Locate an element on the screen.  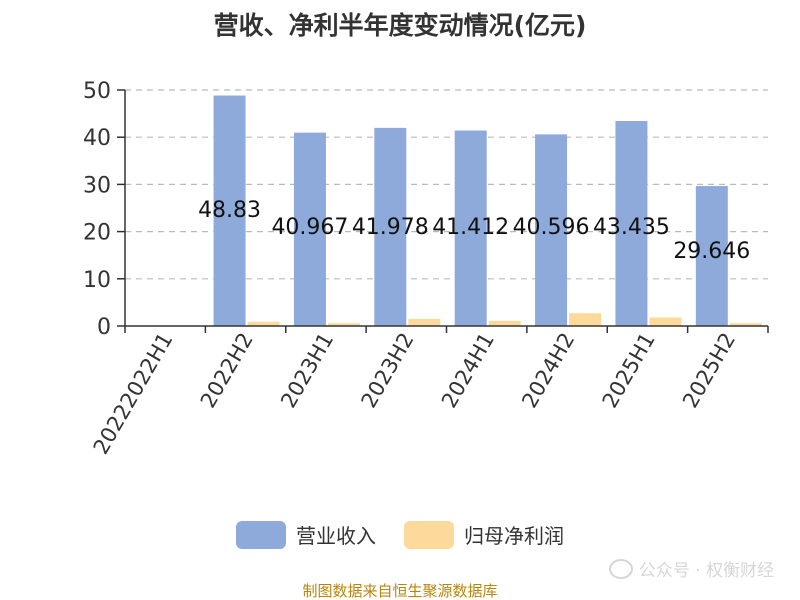
legend-swatch-profit is located at coordinates (429, 534).